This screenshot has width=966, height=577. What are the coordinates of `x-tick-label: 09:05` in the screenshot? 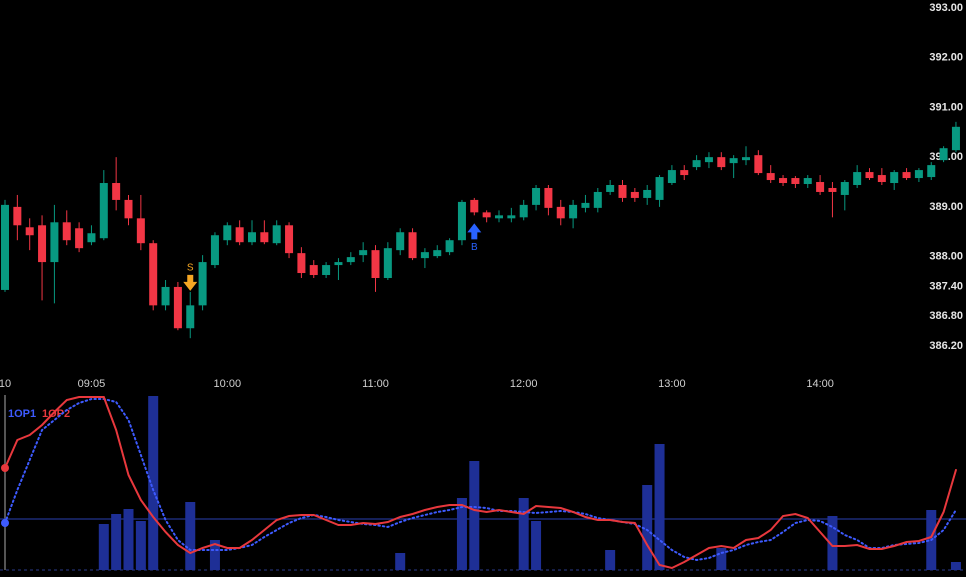 It's located at (92, 384).